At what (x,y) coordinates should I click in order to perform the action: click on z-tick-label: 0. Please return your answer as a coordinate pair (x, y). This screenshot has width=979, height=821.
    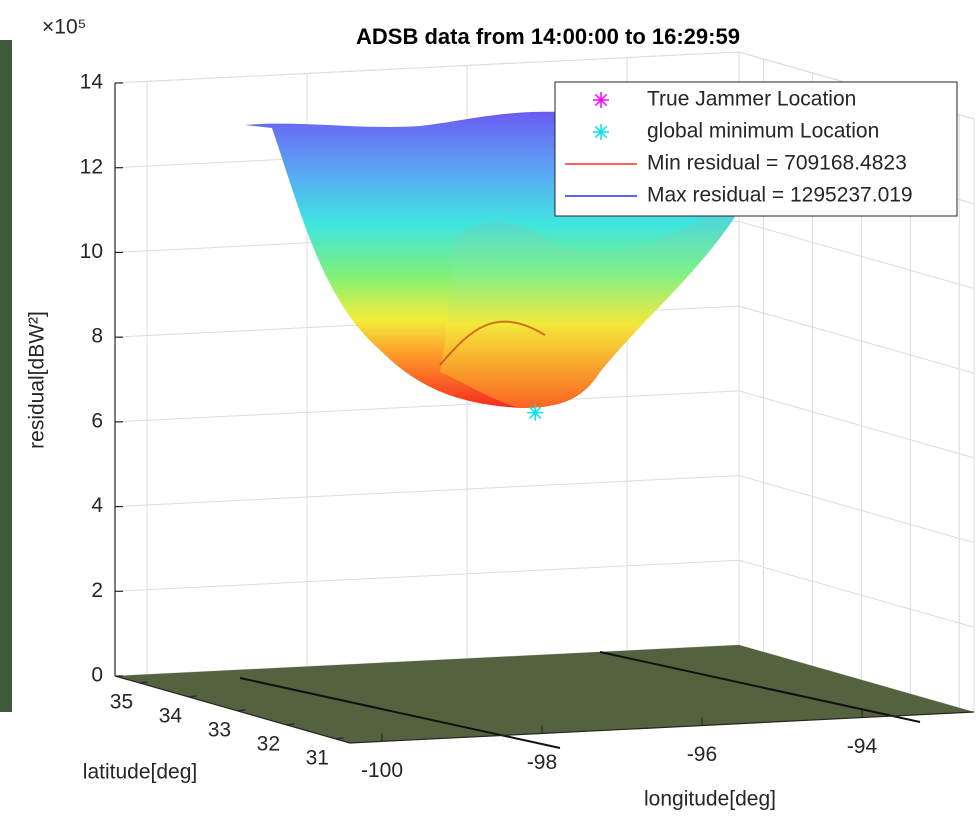
    Looking at the image, I should click on (97, 675).